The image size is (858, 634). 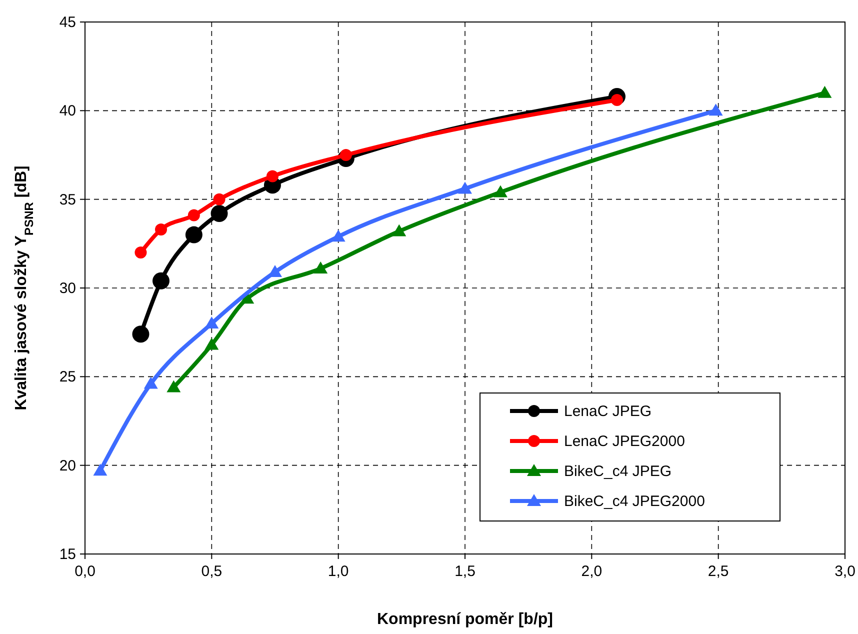 What do you see at coordinates (608, 411) in the screenshot?
I see `legend-label: LenaC JPEG` at bounding box center [608, 411].